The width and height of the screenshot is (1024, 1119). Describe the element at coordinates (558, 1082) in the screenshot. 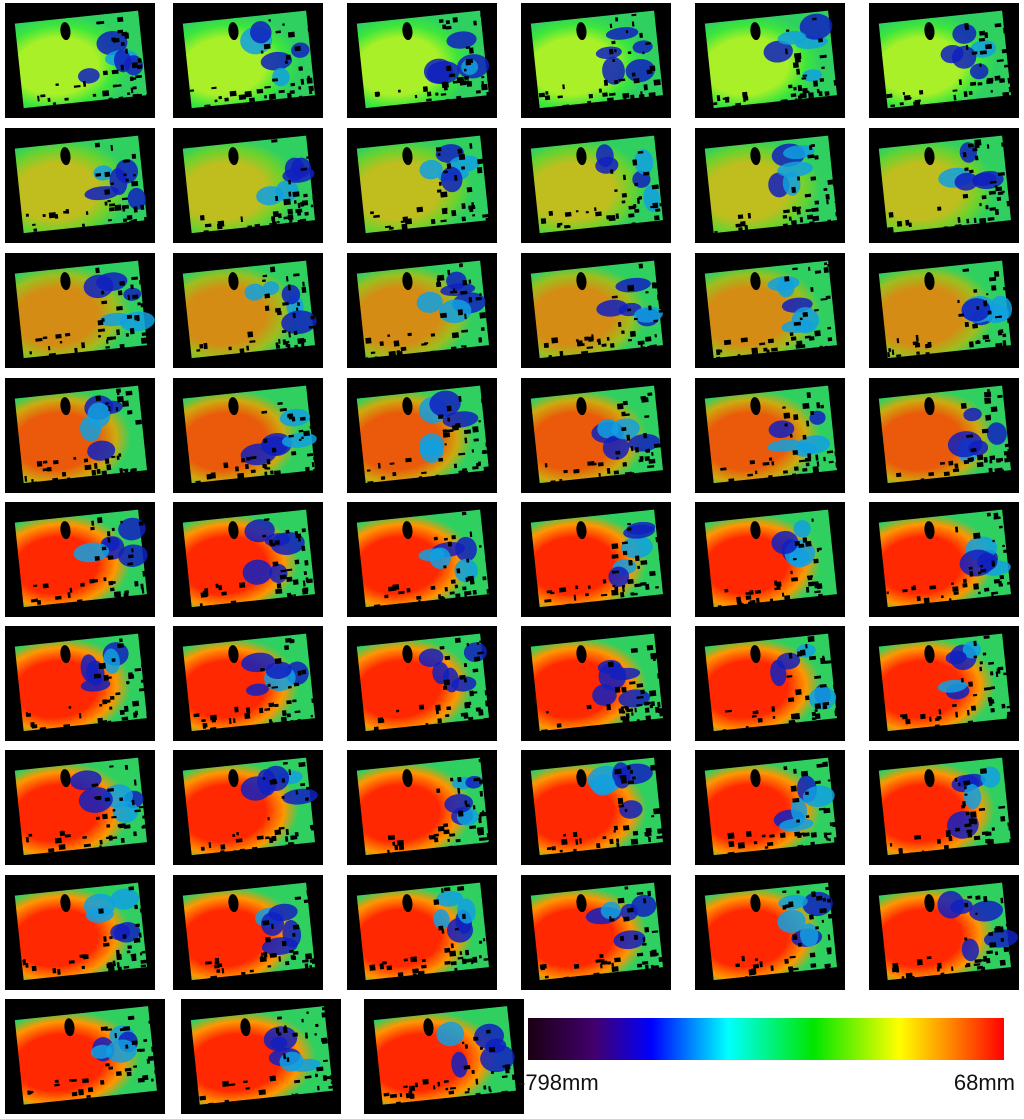

I see `colorbar-min-label: -798mm` at that location.